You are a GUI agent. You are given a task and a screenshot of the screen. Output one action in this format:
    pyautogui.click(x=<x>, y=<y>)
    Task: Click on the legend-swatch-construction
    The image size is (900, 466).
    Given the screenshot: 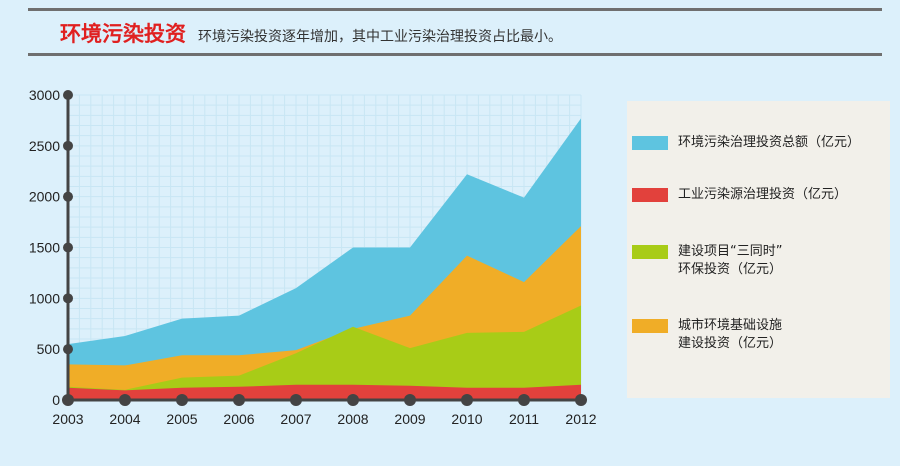 What is the action you would take?
    pyautogui.click(x=650, y=252)
    